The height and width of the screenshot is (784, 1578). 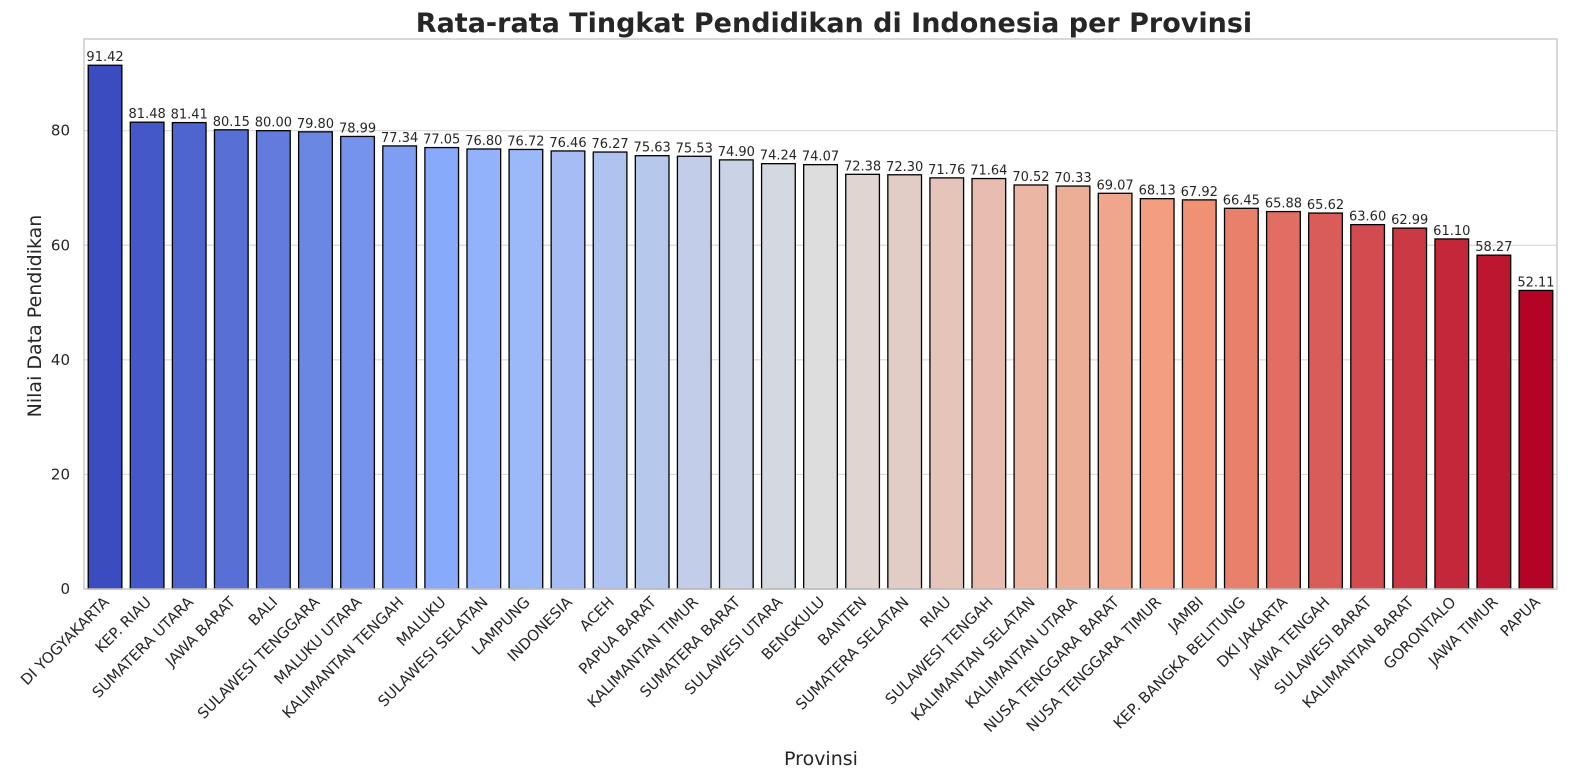 I want to click on y-tick-label: 40, so click(x=60, y=360).